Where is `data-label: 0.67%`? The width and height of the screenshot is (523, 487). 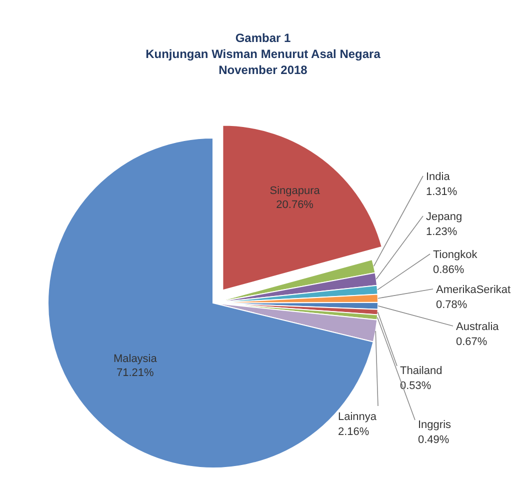 data-label: 0.67% is located at coordinates (472, 342).